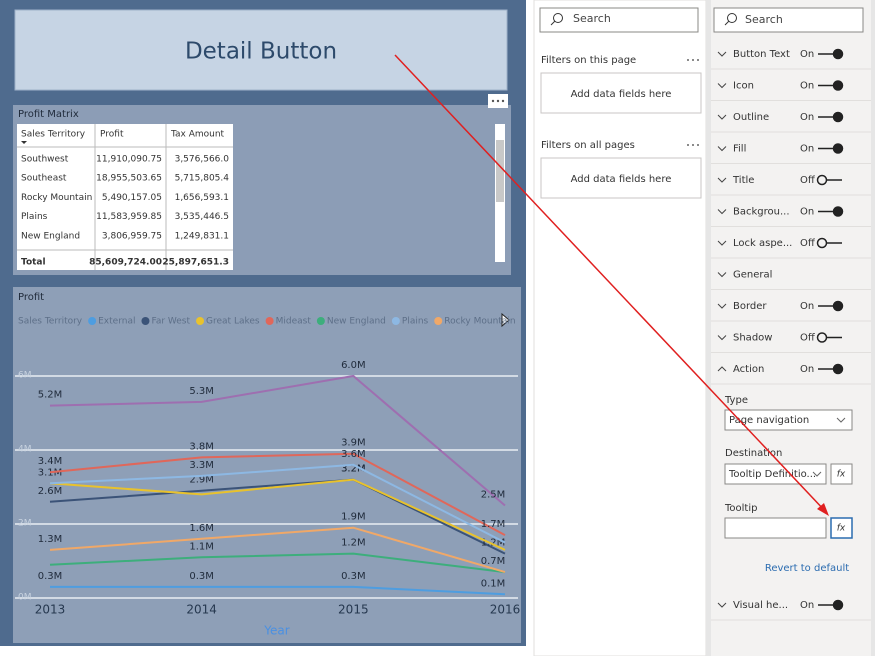 The height and width of the screenshot is (656, 875). I want to click on y-tick-label: 0M, so click(25, 598).